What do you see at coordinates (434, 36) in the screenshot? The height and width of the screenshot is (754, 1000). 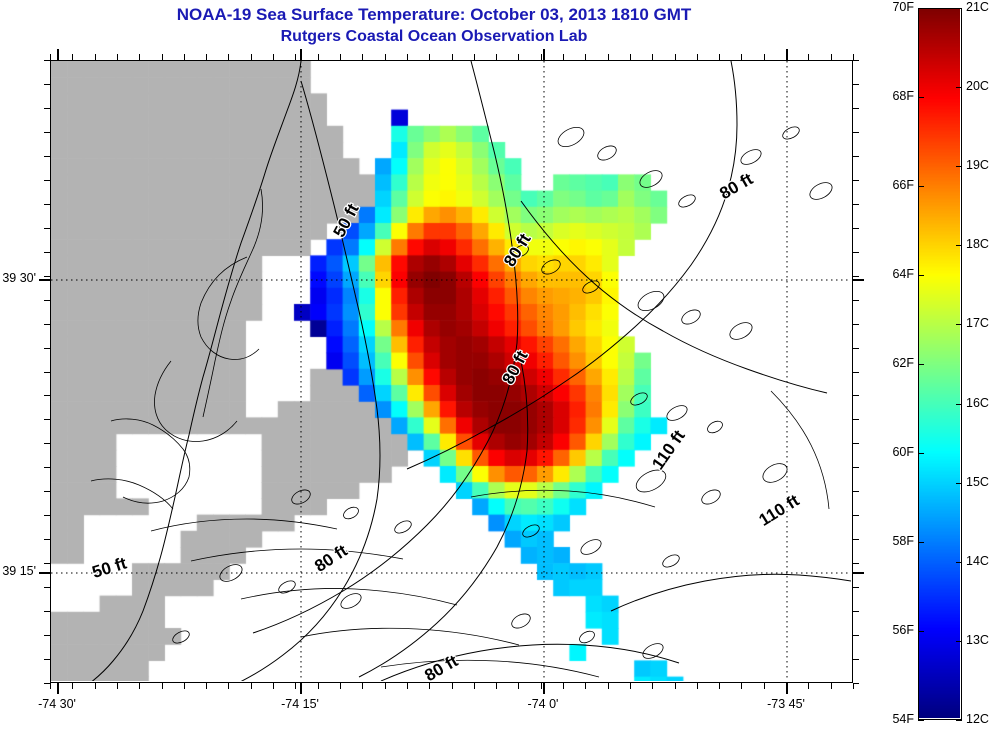 I see `page-subtitle: Rutgers Coastal Ocean Observation Lab` at bounding box center [434, 36].